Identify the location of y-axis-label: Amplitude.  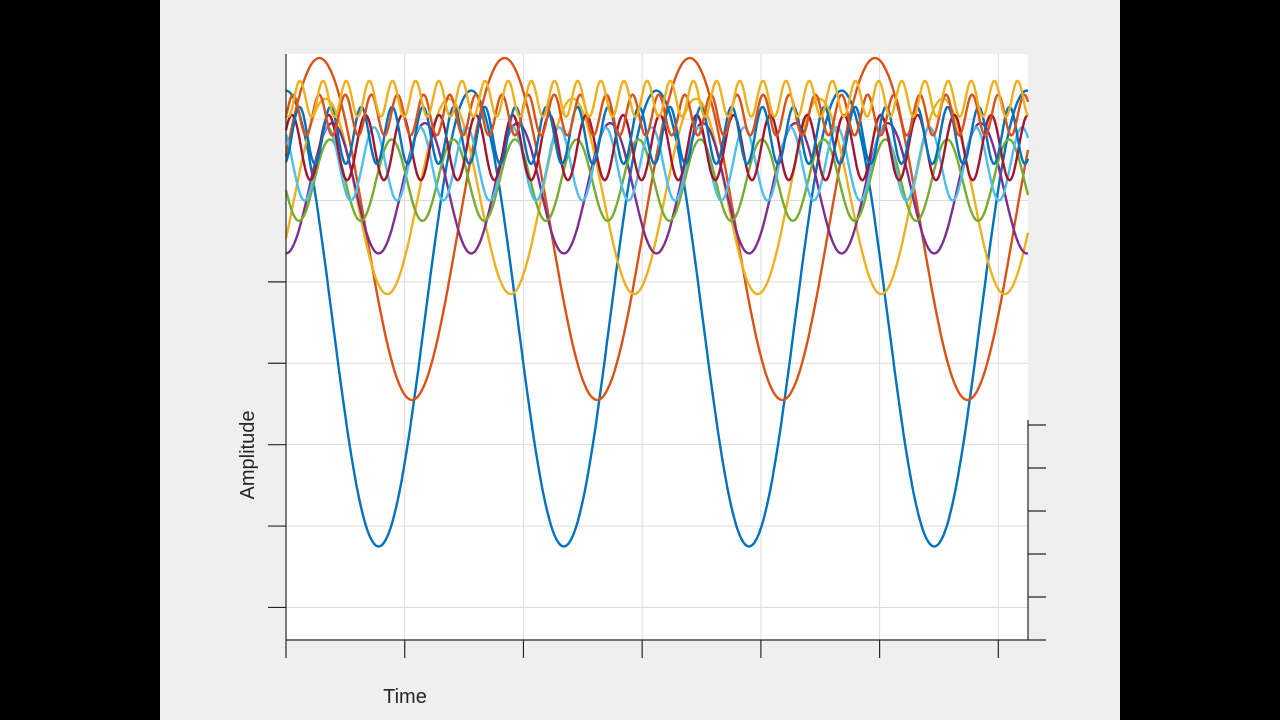
(248, 455).